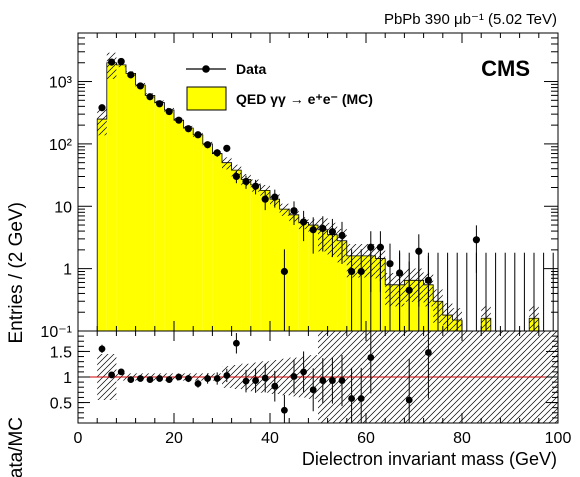 The image size is (580, 477). I want to click on y-tick-label: 10⁻¹, so click(56, 332).